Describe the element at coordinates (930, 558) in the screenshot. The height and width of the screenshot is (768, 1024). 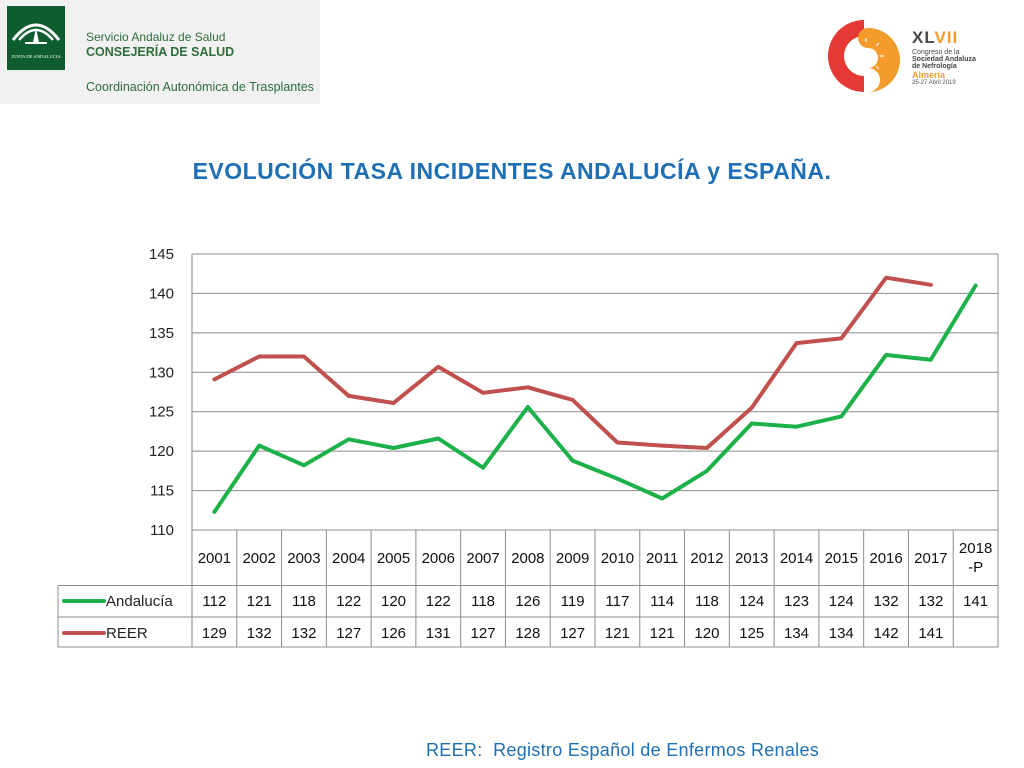
I see `x-category-label: 2017` at that location.